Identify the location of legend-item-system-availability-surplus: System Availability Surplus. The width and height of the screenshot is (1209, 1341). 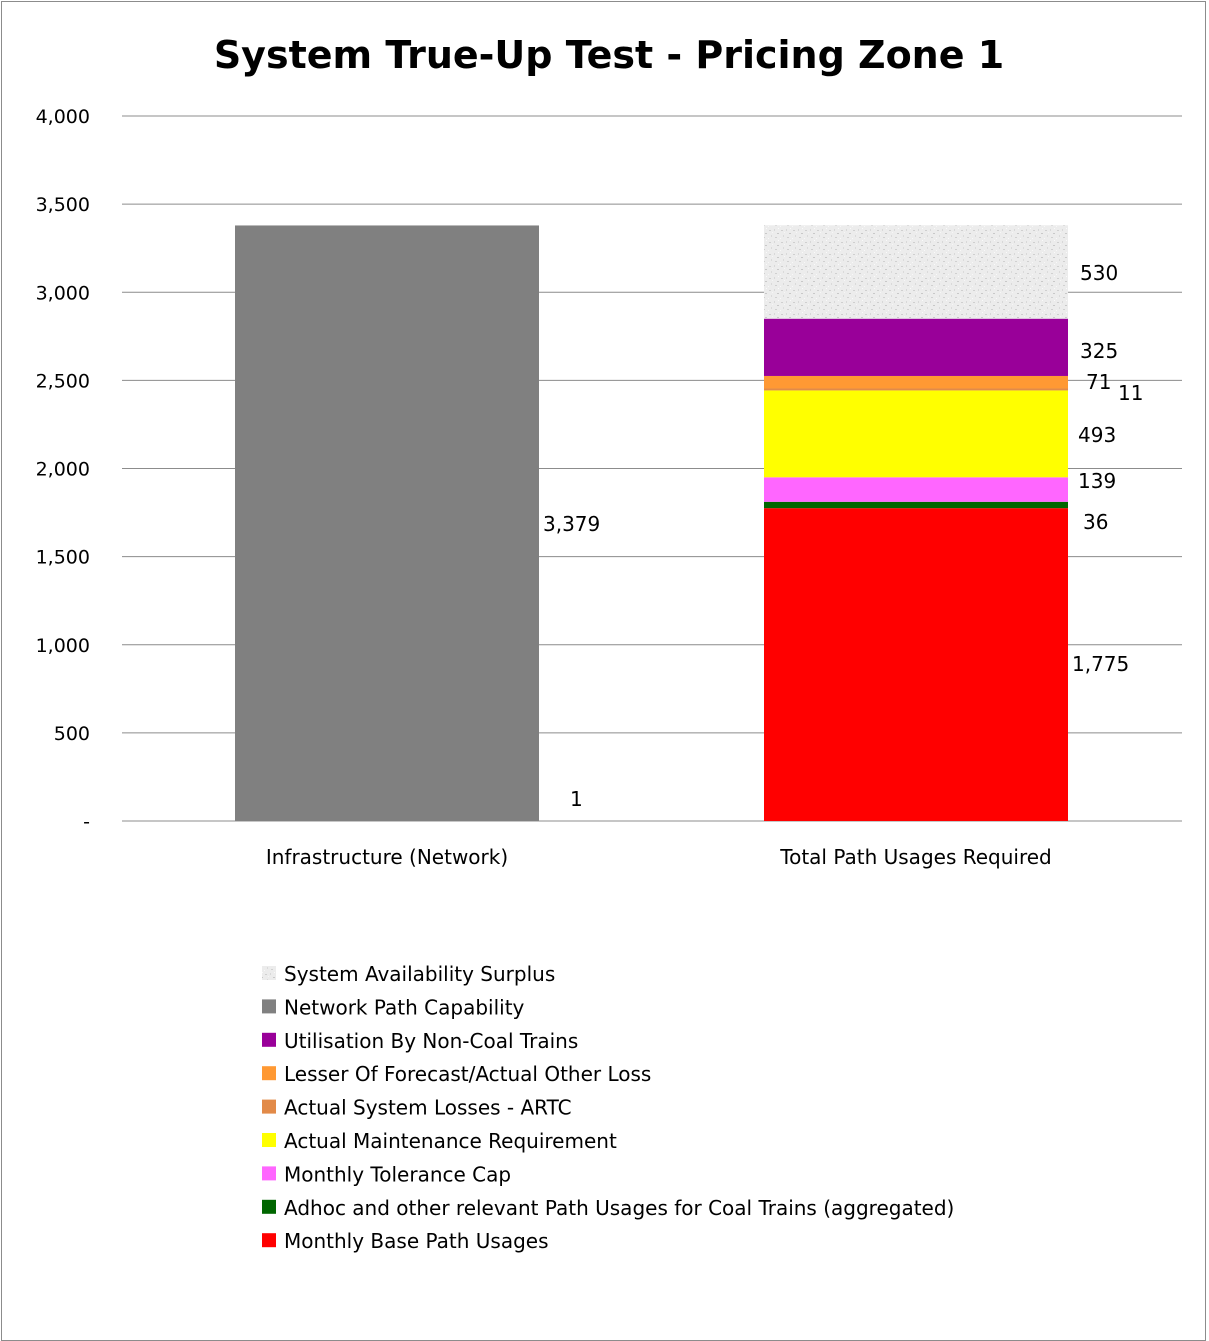
(408, 974).